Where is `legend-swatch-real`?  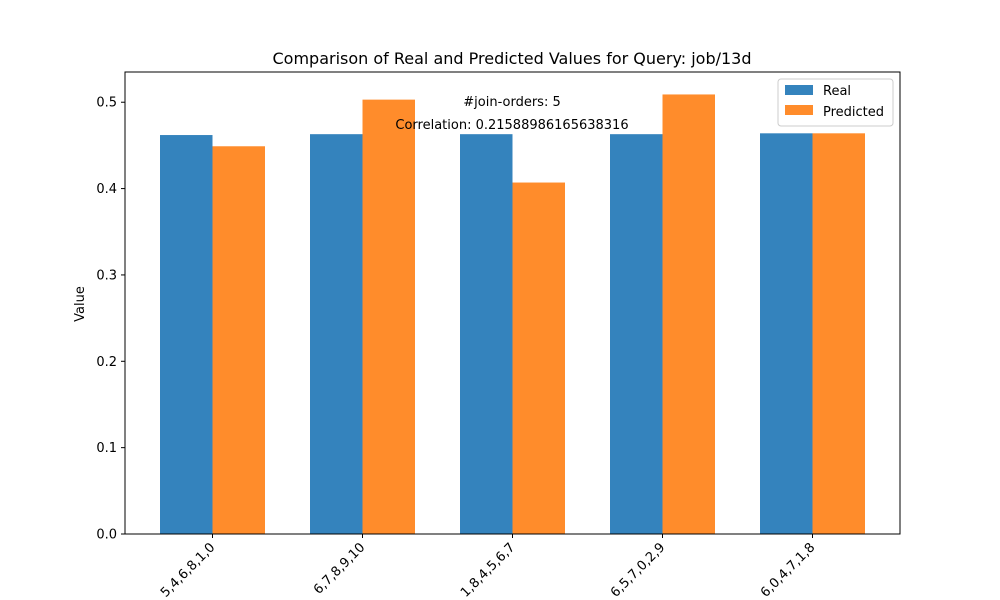 legend-swatch-real is located at coordinates (799, 90).